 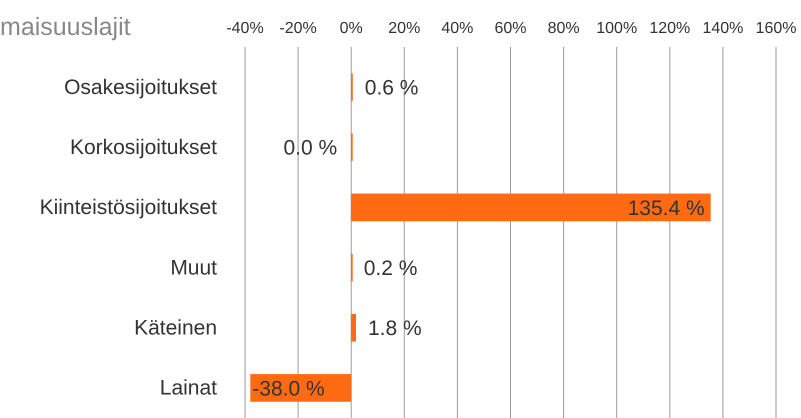 What do you see at coordinates (669, 28) in the screenshot?
I see `x-tick-label: 120%` at bounding box center [669, 28].